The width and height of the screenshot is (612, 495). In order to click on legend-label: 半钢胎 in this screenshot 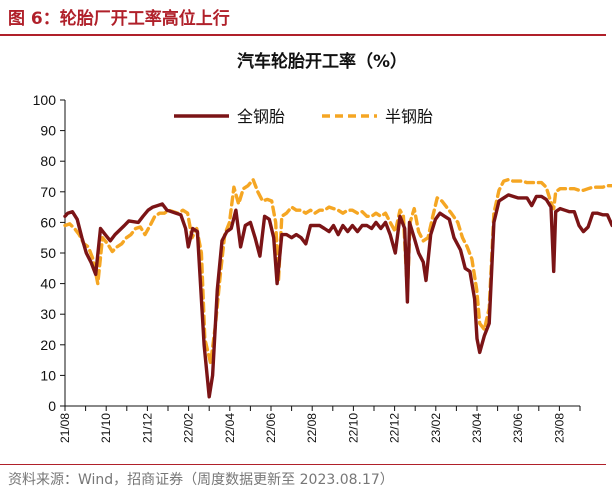, I will do `click(409, 116)`.